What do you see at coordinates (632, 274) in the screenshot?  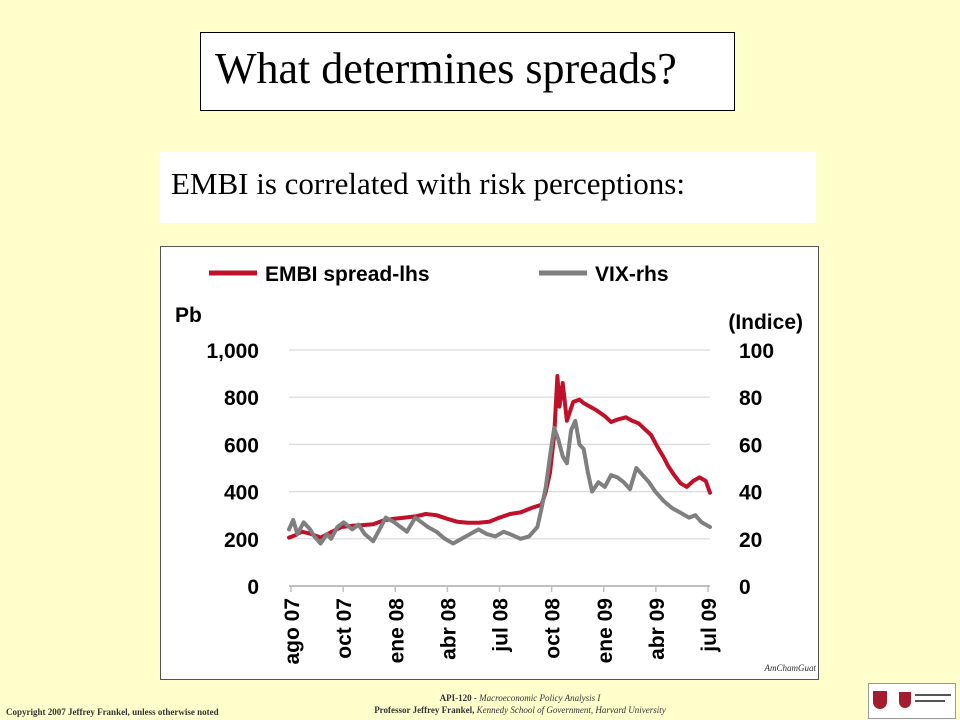 I see `legend-label-vix: VIX-rhs` at bounding box center [632, 274].